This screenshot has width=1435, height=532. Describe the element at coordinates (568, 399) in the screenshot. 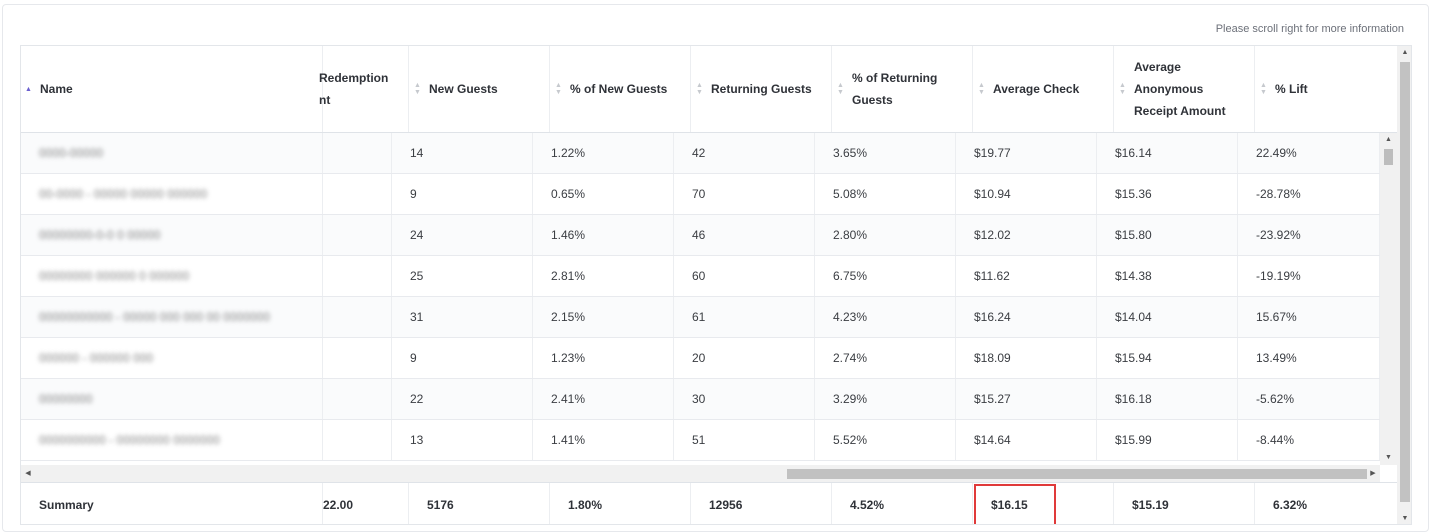

I see `cell-pct-new-guests-value: 2.41%` at that location.